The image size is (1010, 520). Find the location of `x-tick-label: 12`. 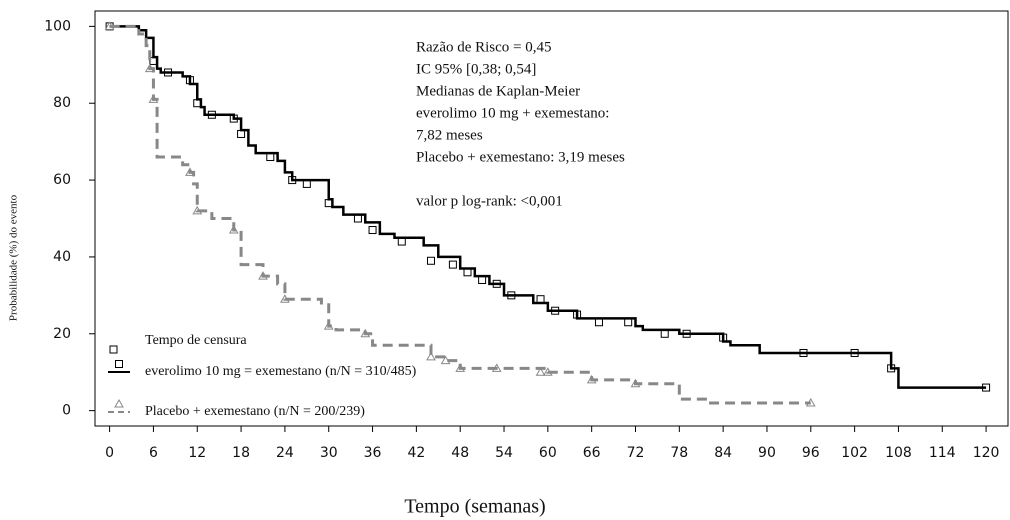

x-tick-label: 12 is located at coordinates (197, 453).